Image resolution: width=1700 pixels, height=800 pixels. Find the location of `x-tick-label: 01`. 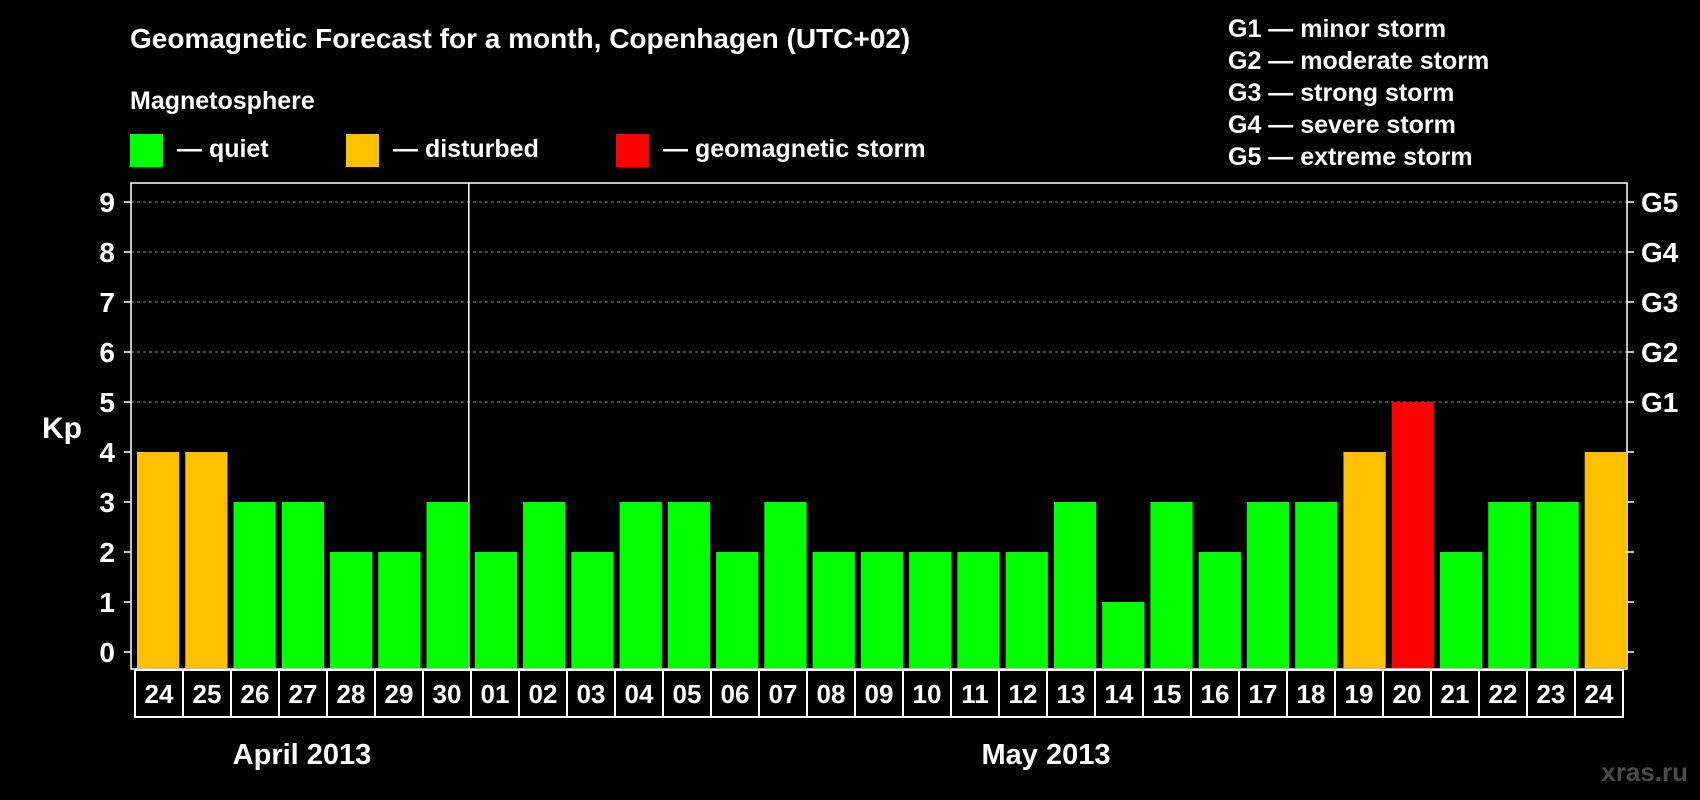

x-tick-label: 01 is located at coordinates (495, 694).